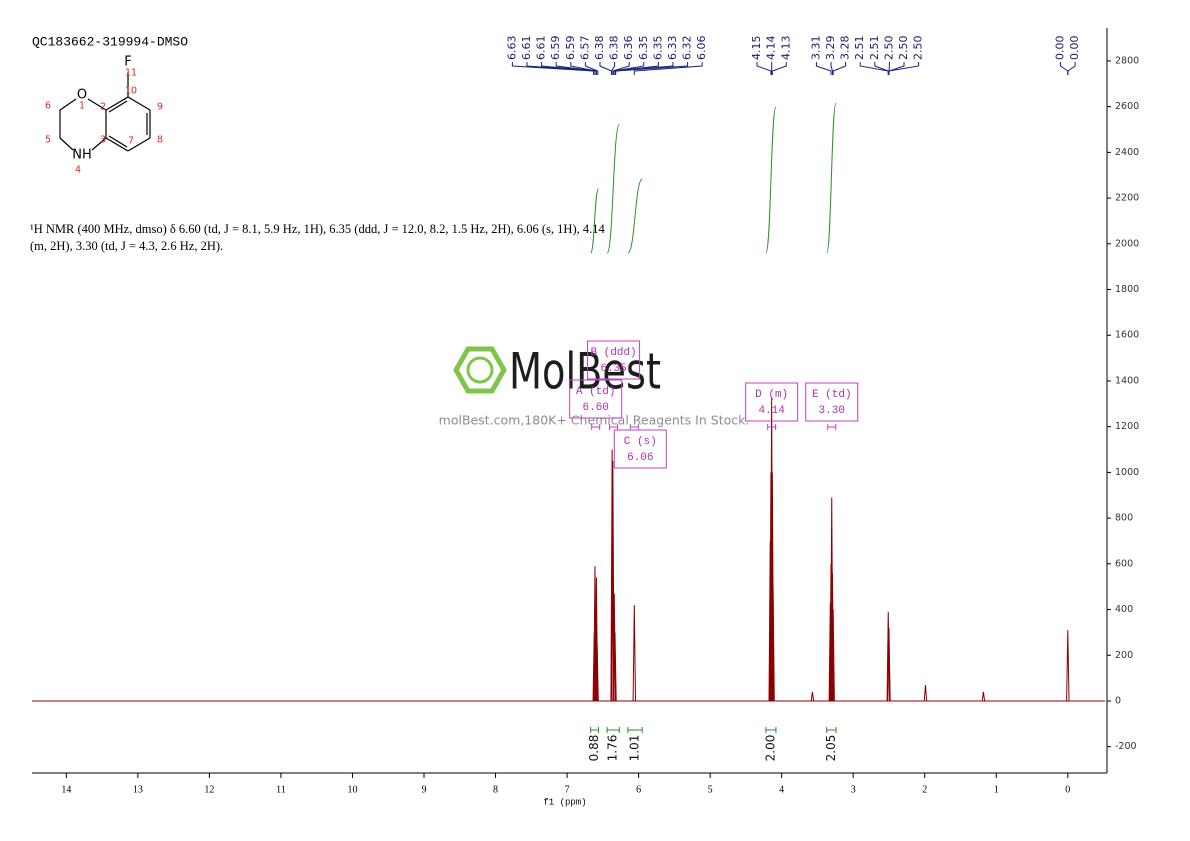 The height and width of the screenshot is (841, 1190). Describe the element at coordinates (82, 155) in the screenshot. I see `atom-label: NH` at that location.